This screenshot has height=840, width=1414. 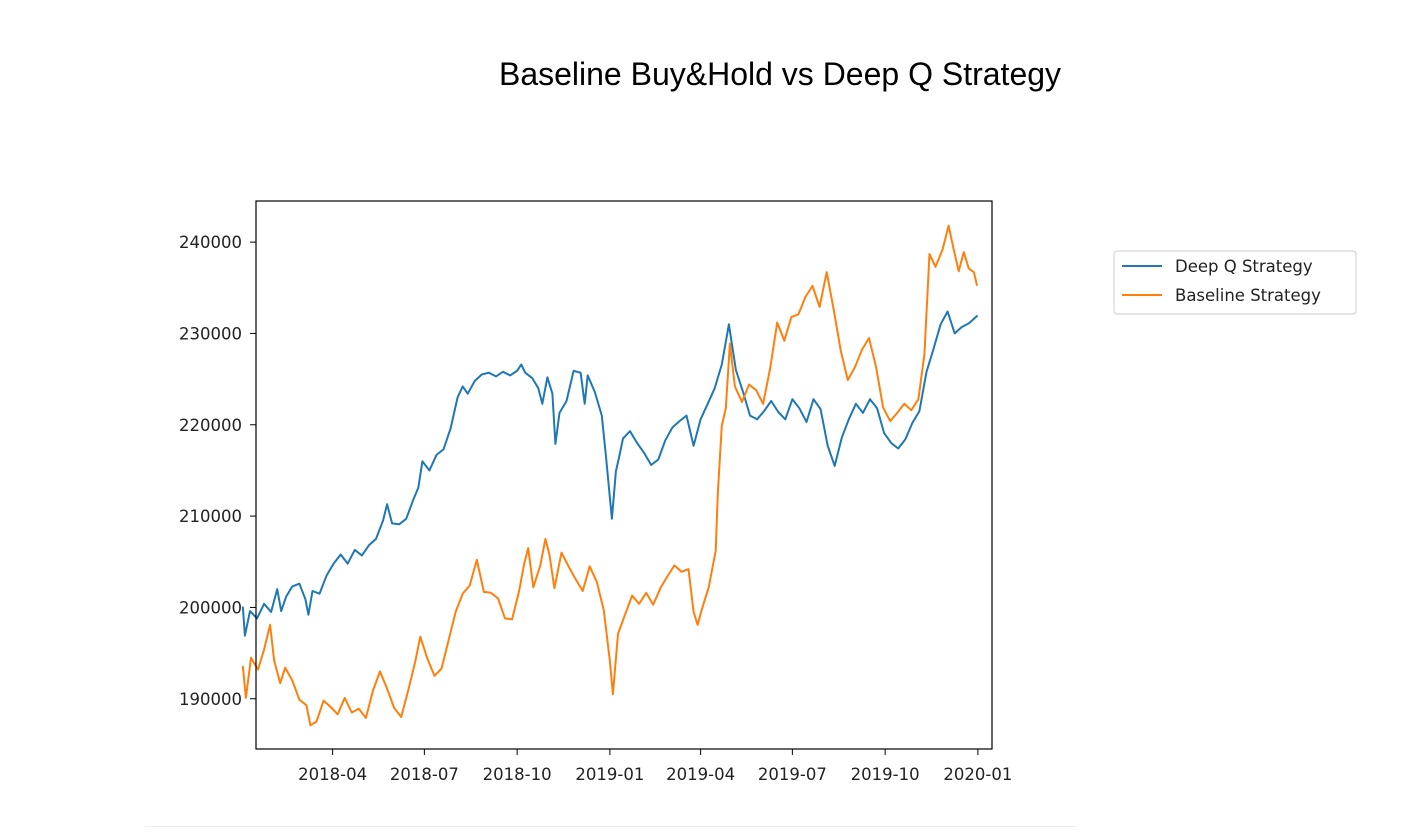 I want to click on y-tick-label: 240000, so click(x=210, y=242).